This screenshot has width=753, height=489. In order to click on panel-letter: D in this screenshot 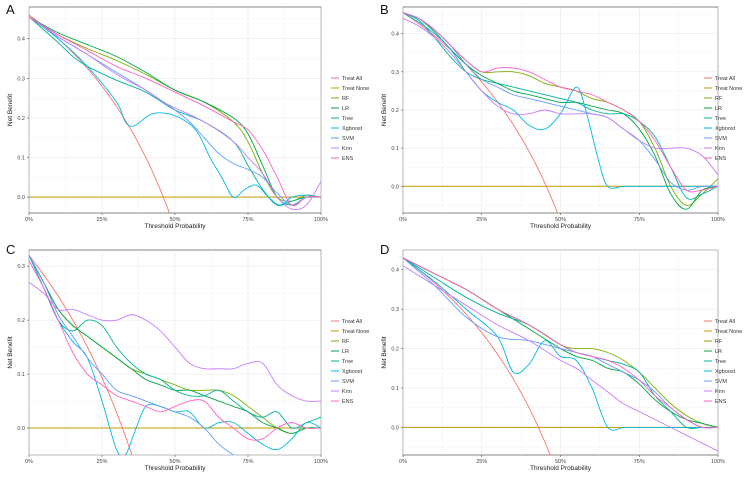, I will do `click(384, 249)`.